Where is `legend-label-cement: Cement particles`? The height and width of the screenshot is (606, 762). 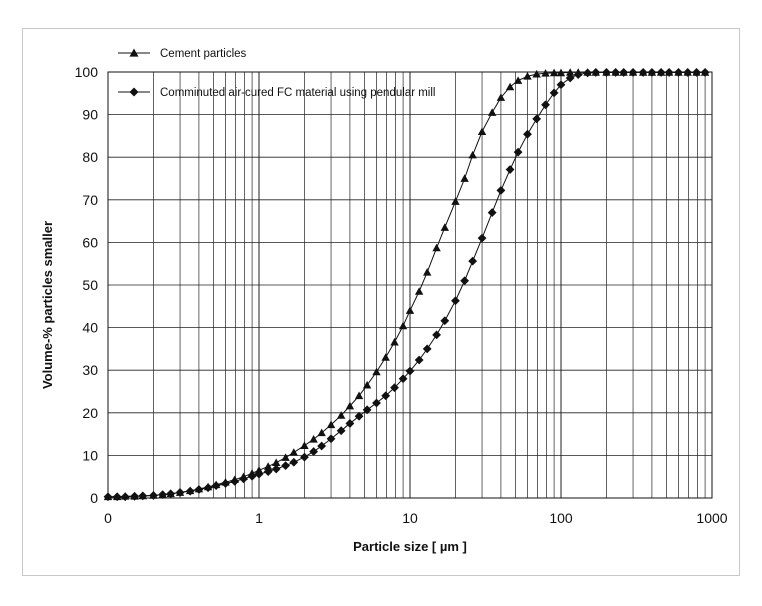
legend-label-cement: Cement particles is located at coordinates (203, 54).